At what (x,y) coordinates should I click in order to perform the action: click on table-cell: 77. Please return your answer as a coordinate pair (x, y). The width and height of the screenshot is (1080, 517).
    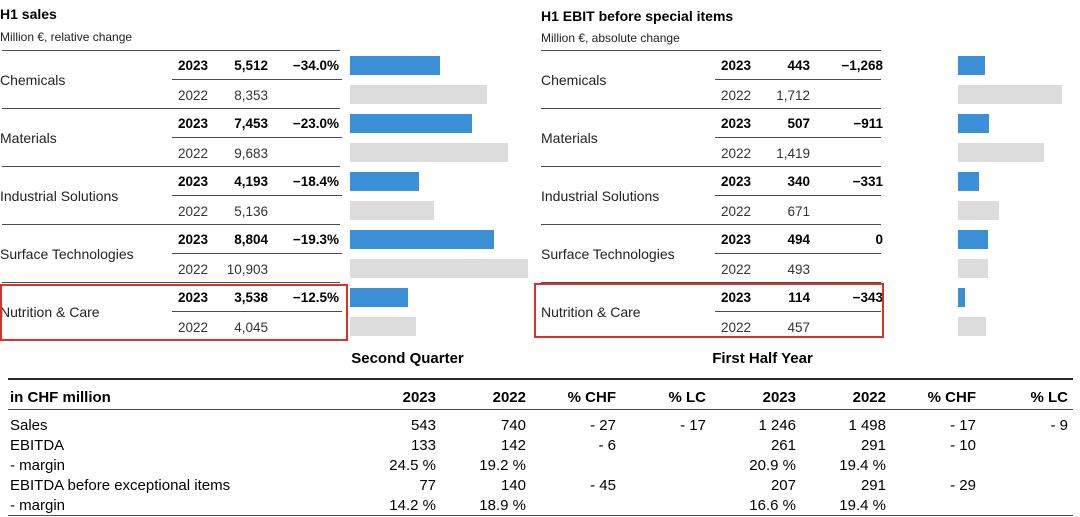
    Looking at the image, I should click on (427, 485).